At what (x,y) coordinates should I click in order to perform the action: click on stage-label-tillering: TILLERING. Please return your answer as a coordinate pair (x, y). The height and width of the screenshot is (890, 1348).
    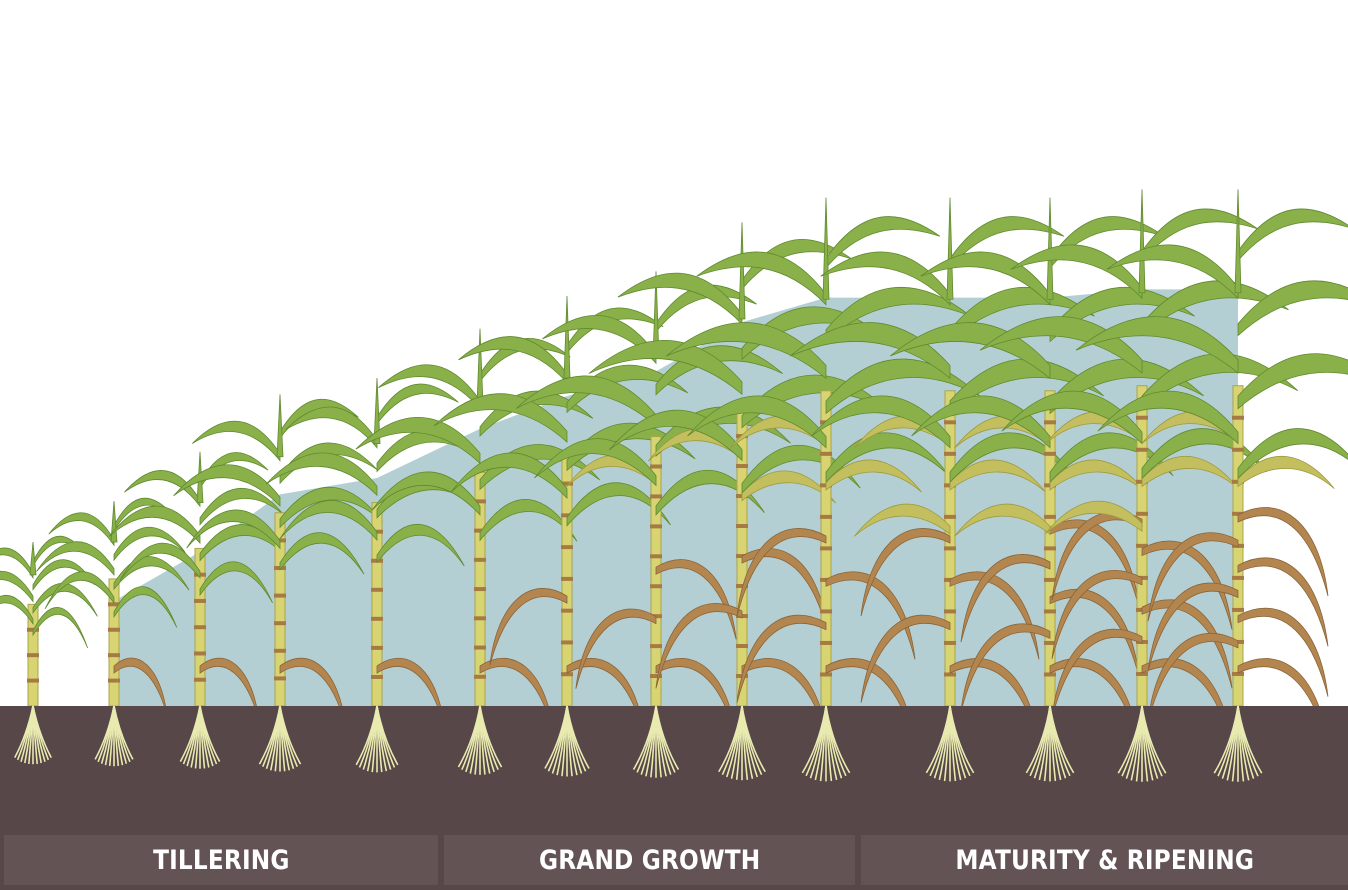
    Looking at the image, I should click on (221, 860).